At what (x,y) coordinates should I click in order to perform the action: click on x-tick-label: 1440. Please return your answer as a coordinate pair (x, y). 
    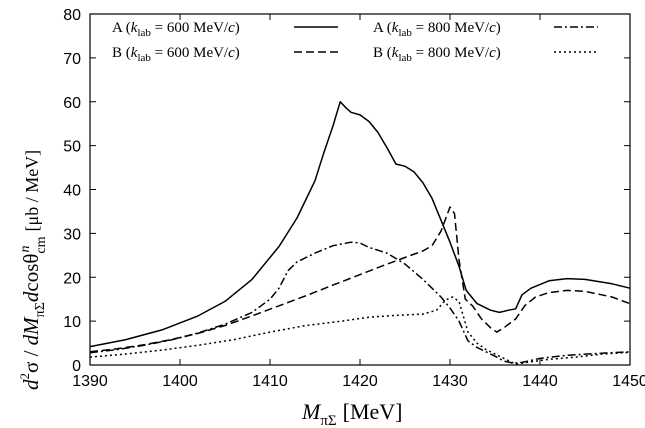
    Looking at the image, I should click on (540, 381).